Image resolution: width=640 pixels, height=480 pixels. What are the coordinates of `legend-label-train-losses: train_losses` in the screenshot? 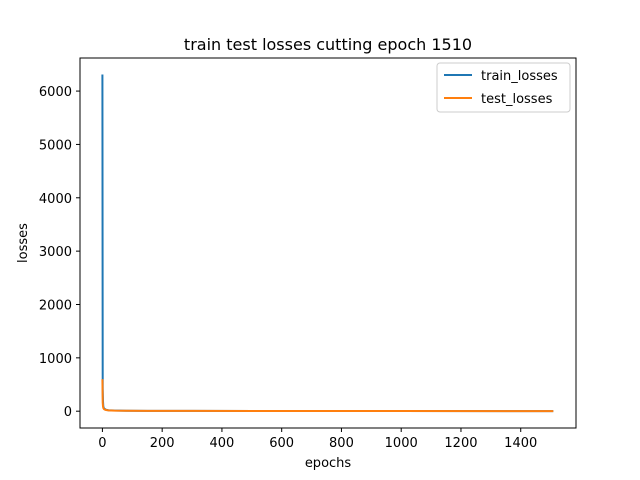 It's located at (519, 76).